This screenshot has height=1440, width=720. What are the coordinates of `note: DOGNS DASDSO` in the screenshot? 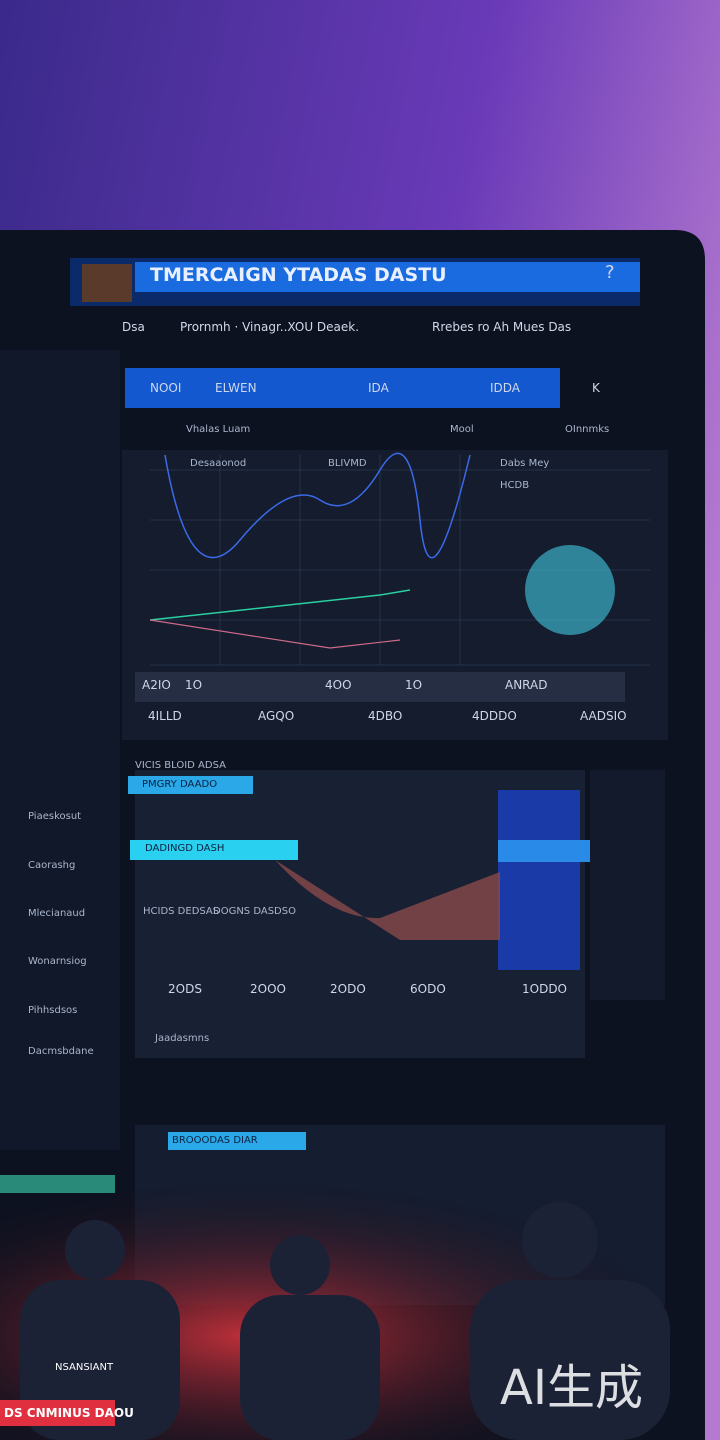 It's located at (254, 911).